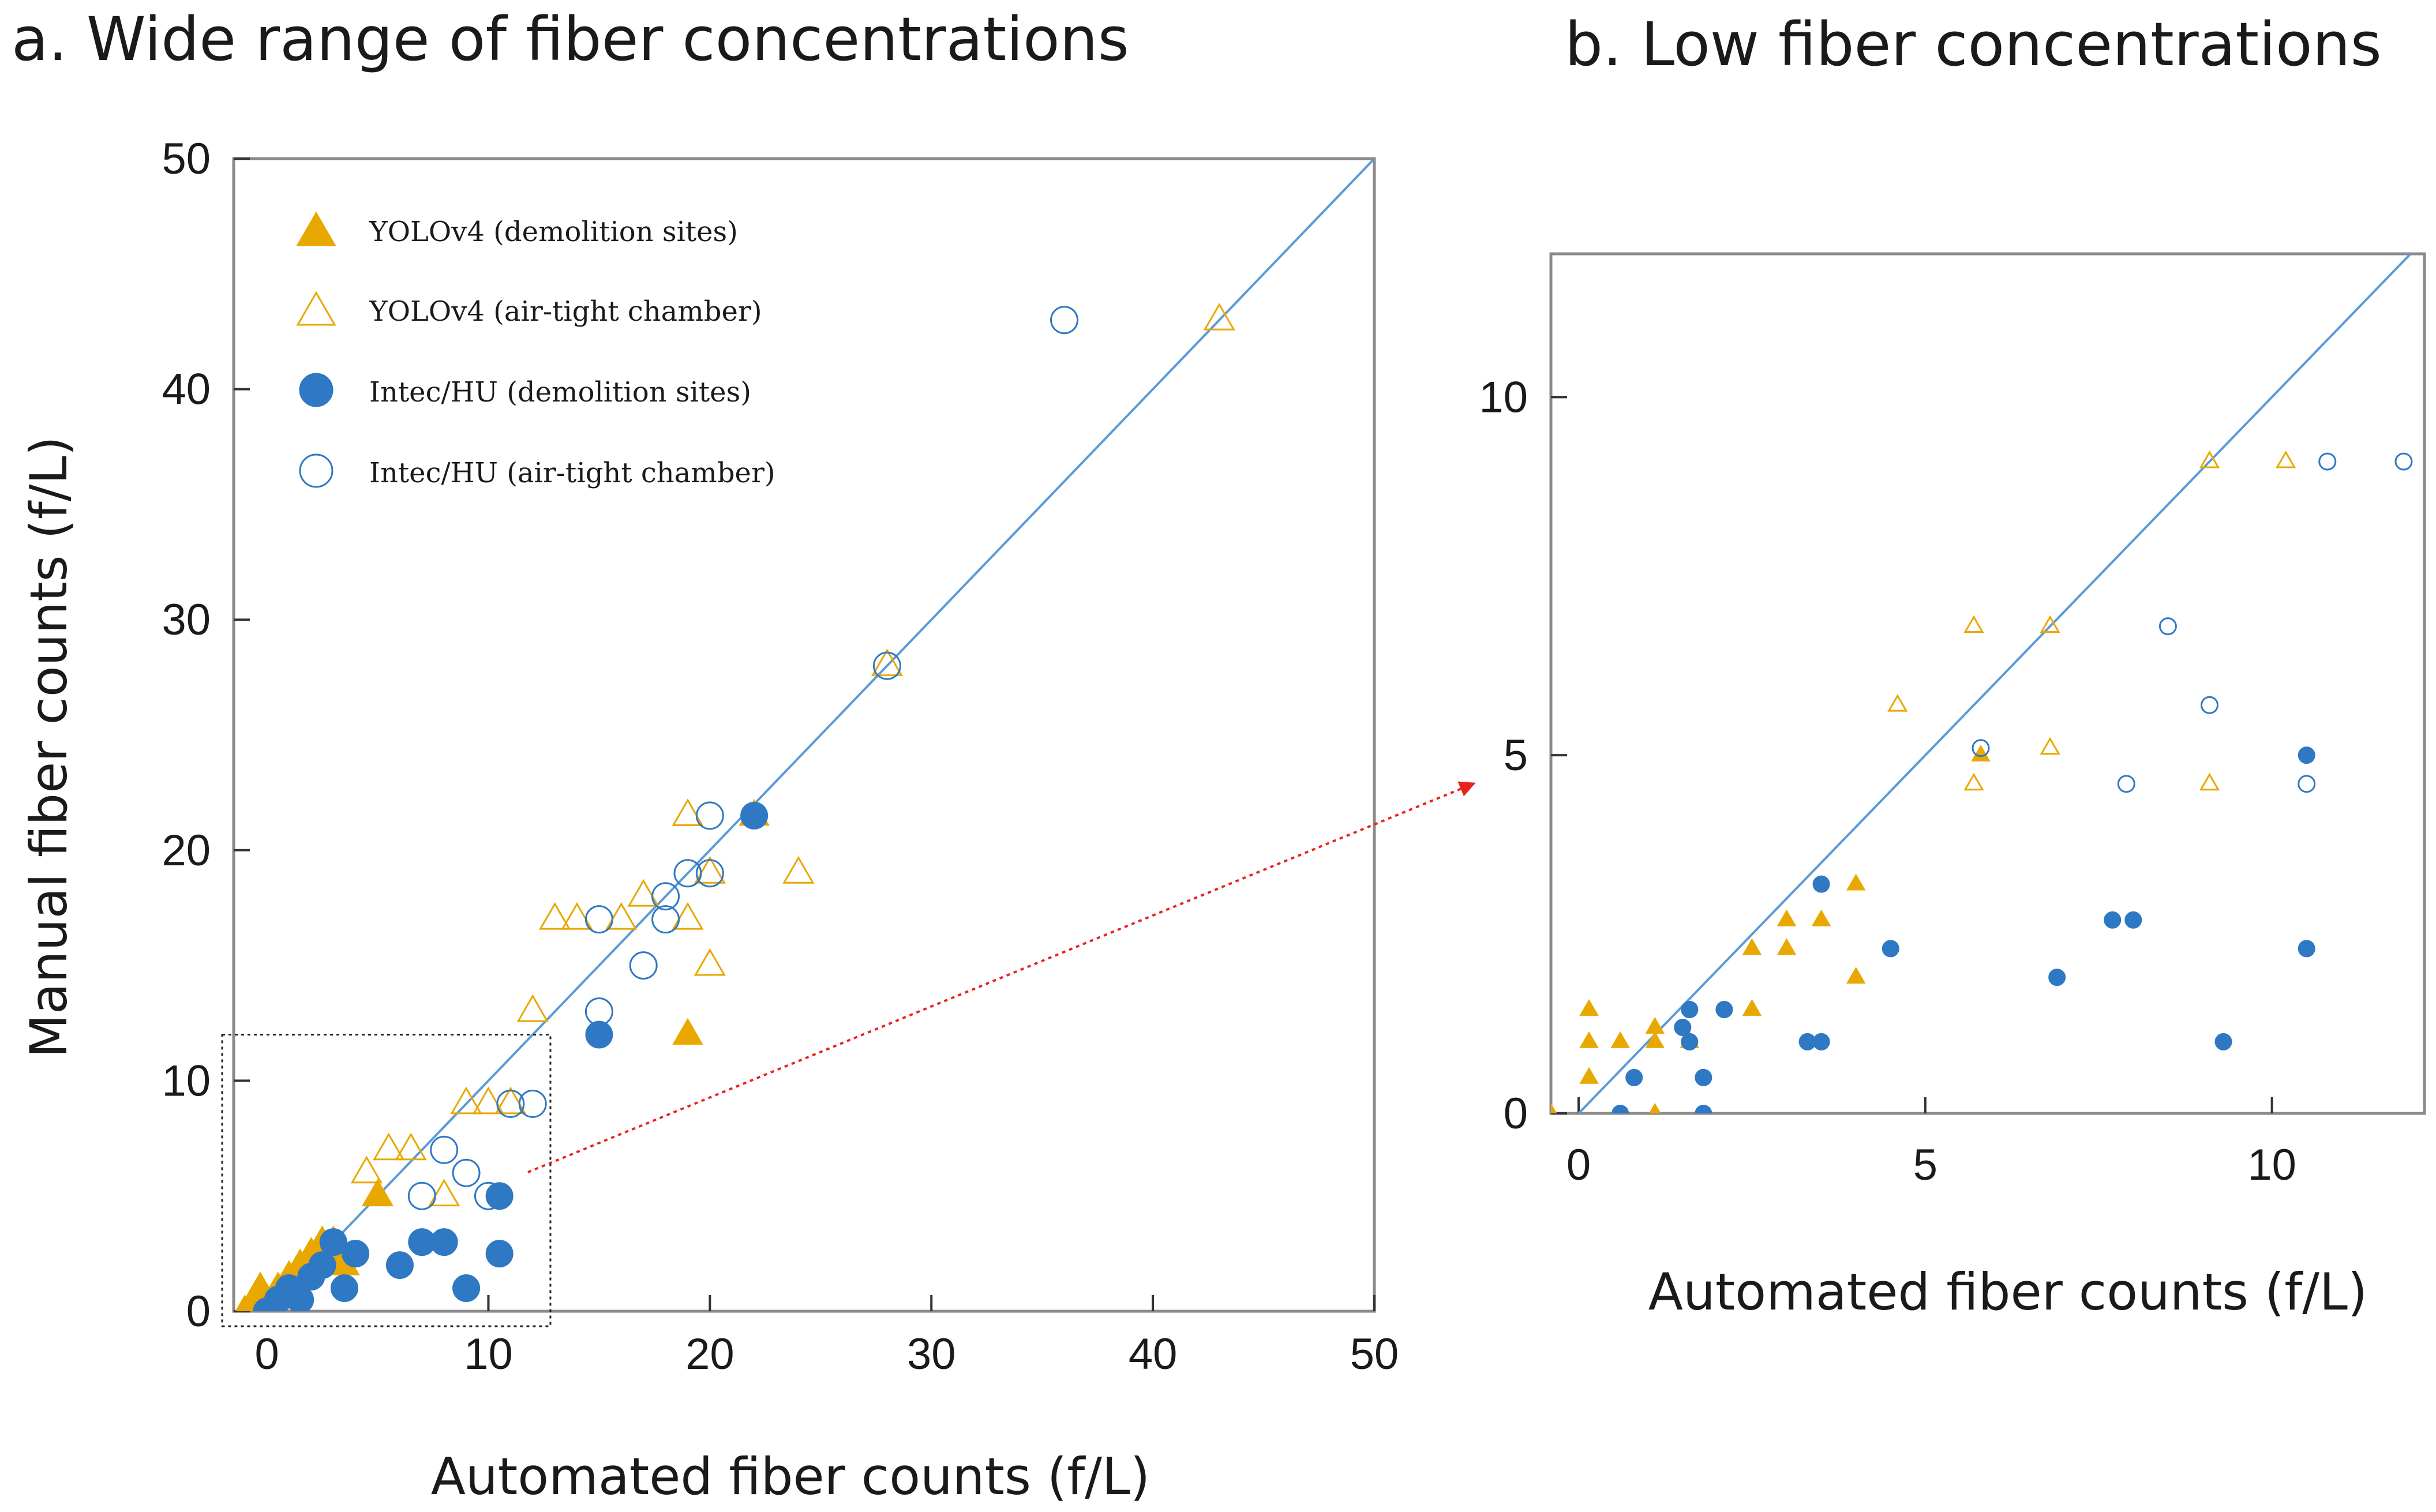  I want to click on x-tick-label: 20, so click(709, 1354).